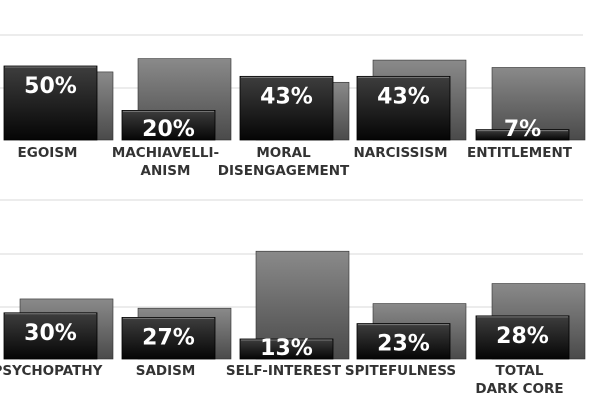 This screenshot has height=408, width=593. I want to click on category-label: SADISM, so click(166, 371).